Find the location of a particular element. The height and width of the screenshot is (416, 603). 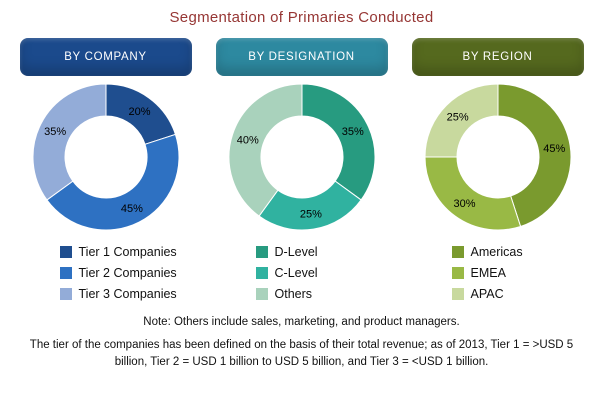

slice-percent-label: 30% is located at coordinates (464, 204).